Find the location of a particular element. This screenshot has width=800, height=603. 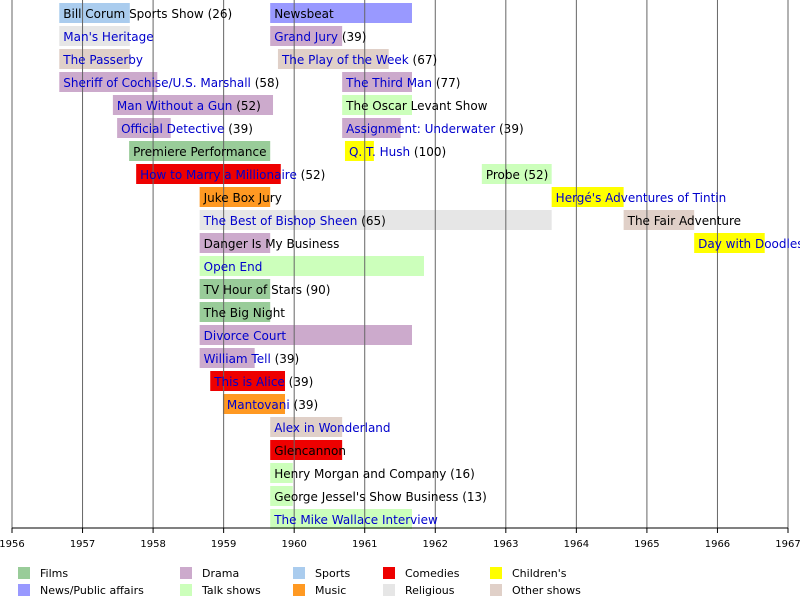

episode-count: (67) is located at coordinates (425, 60).